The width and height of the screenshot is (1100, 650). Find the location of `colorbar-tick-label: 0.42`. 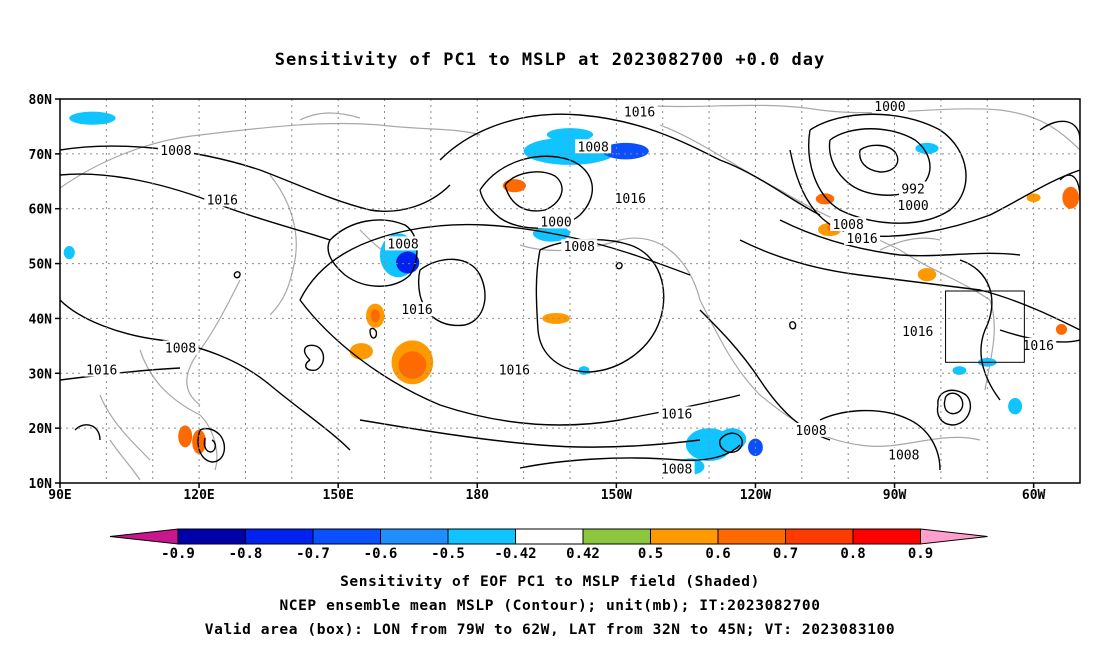

colorbar-tick-label: 0.42 is located at coordinates (583, 554).